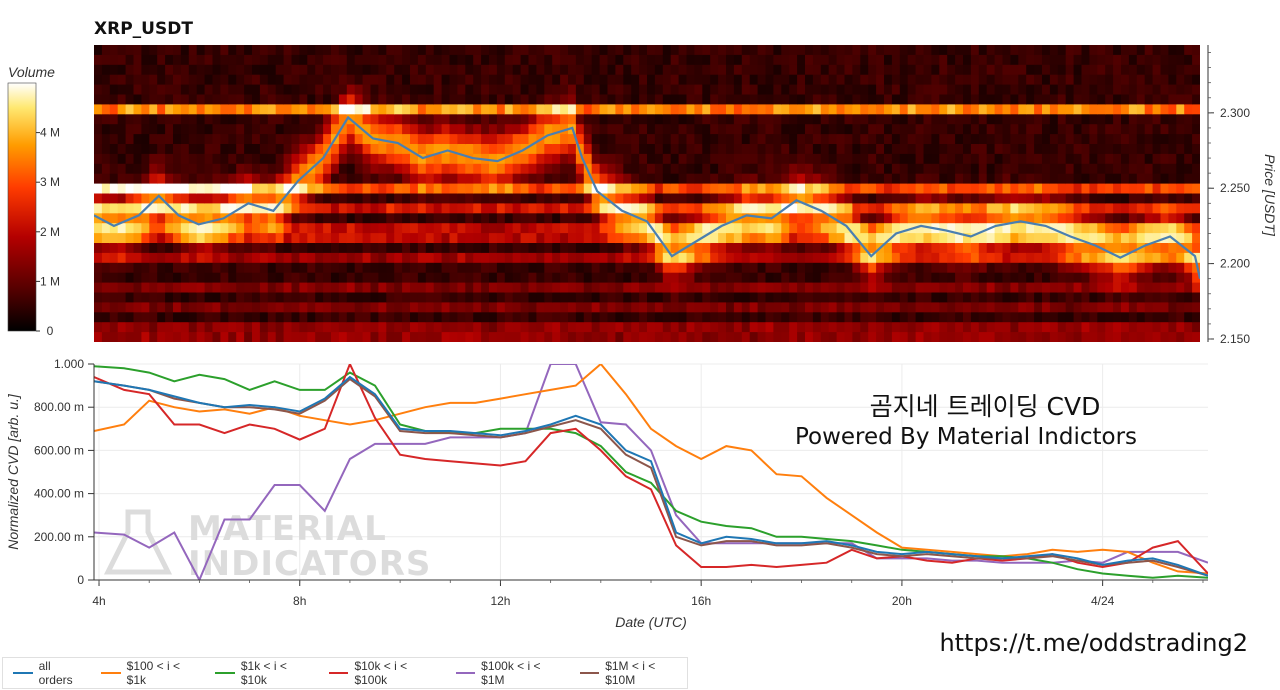 The height and width of the screenshot is (690, 1280). Describe the element at coordinates (1093, 643) in the screenshot. I see `telegram-link: https://t.me/oddstrading2` at that location.